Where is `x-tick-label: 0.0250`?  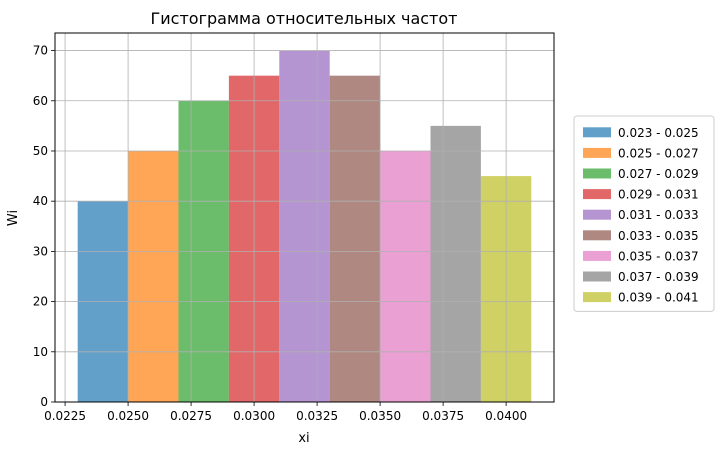 x-tick-label: 0.0250 is located at coordinates (128, 416).